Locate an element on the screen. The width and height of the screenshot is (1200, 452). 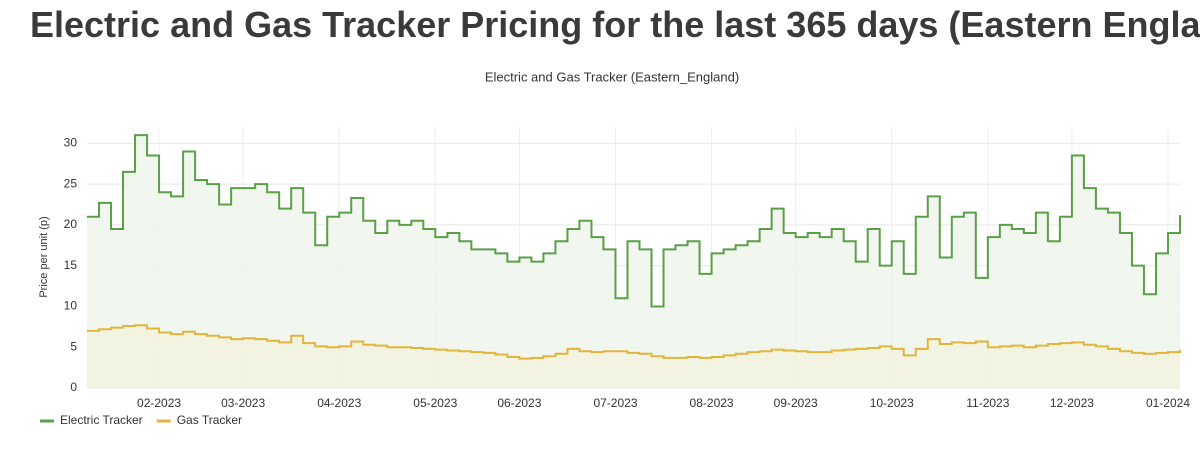
legend-label: Electric Tracker is located at coordinates (101, 420).